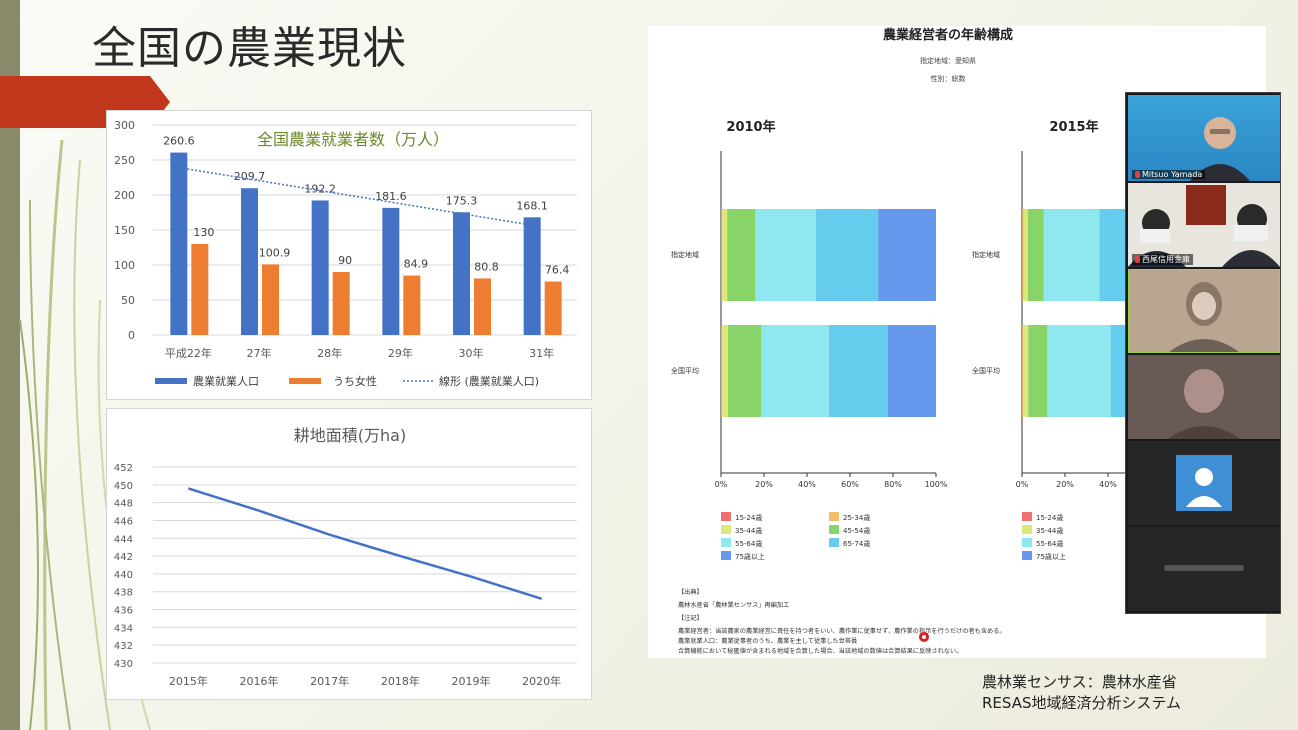  What do you see at coordinates (893, 484) in the screenshot?
I see `x-tick-label: 80%` at bounding box center [893, 484].